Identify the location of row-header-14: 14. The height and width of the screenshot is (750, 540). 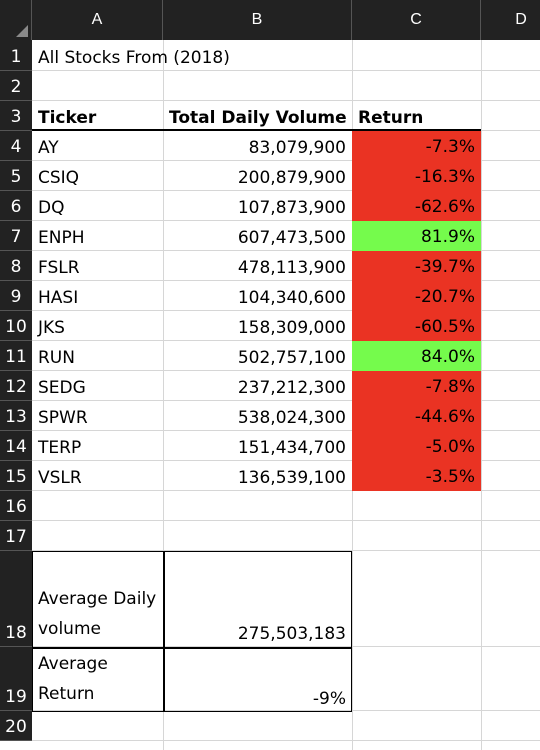
(16, 446).